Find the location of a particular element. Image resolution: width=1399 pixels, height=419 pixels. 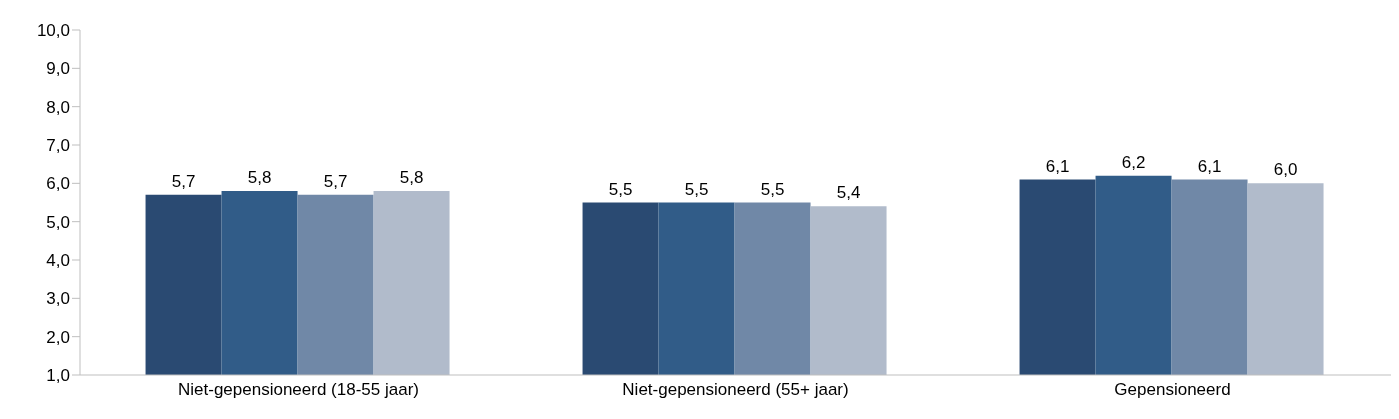

y-tick-label: 8,0 is located at coordinates (58, 107).